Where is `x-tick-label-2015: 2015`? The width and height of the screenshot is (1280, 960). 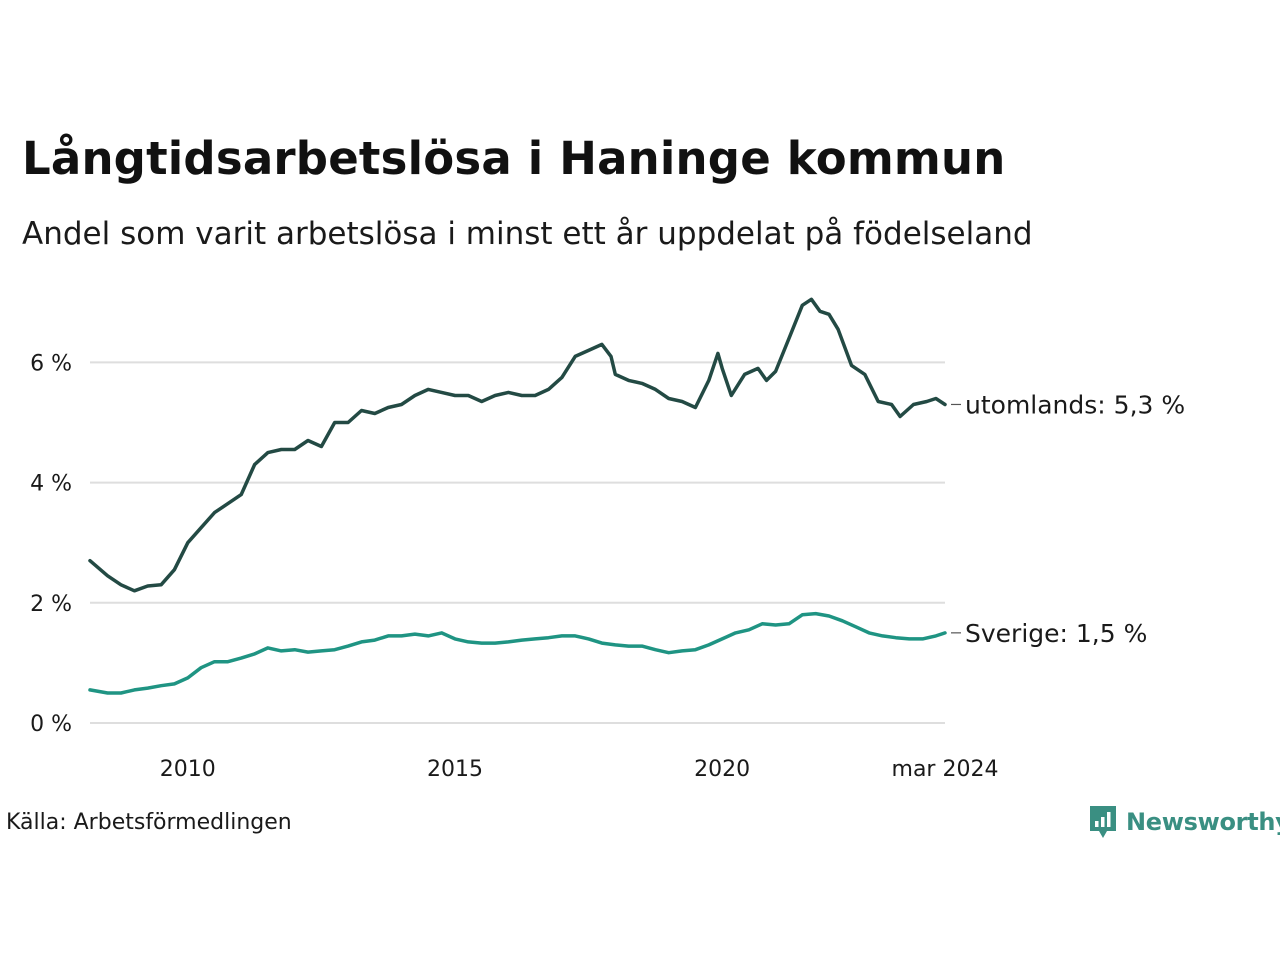
x-tick-label-2015: 2015 is located at coordinates (455, 769).